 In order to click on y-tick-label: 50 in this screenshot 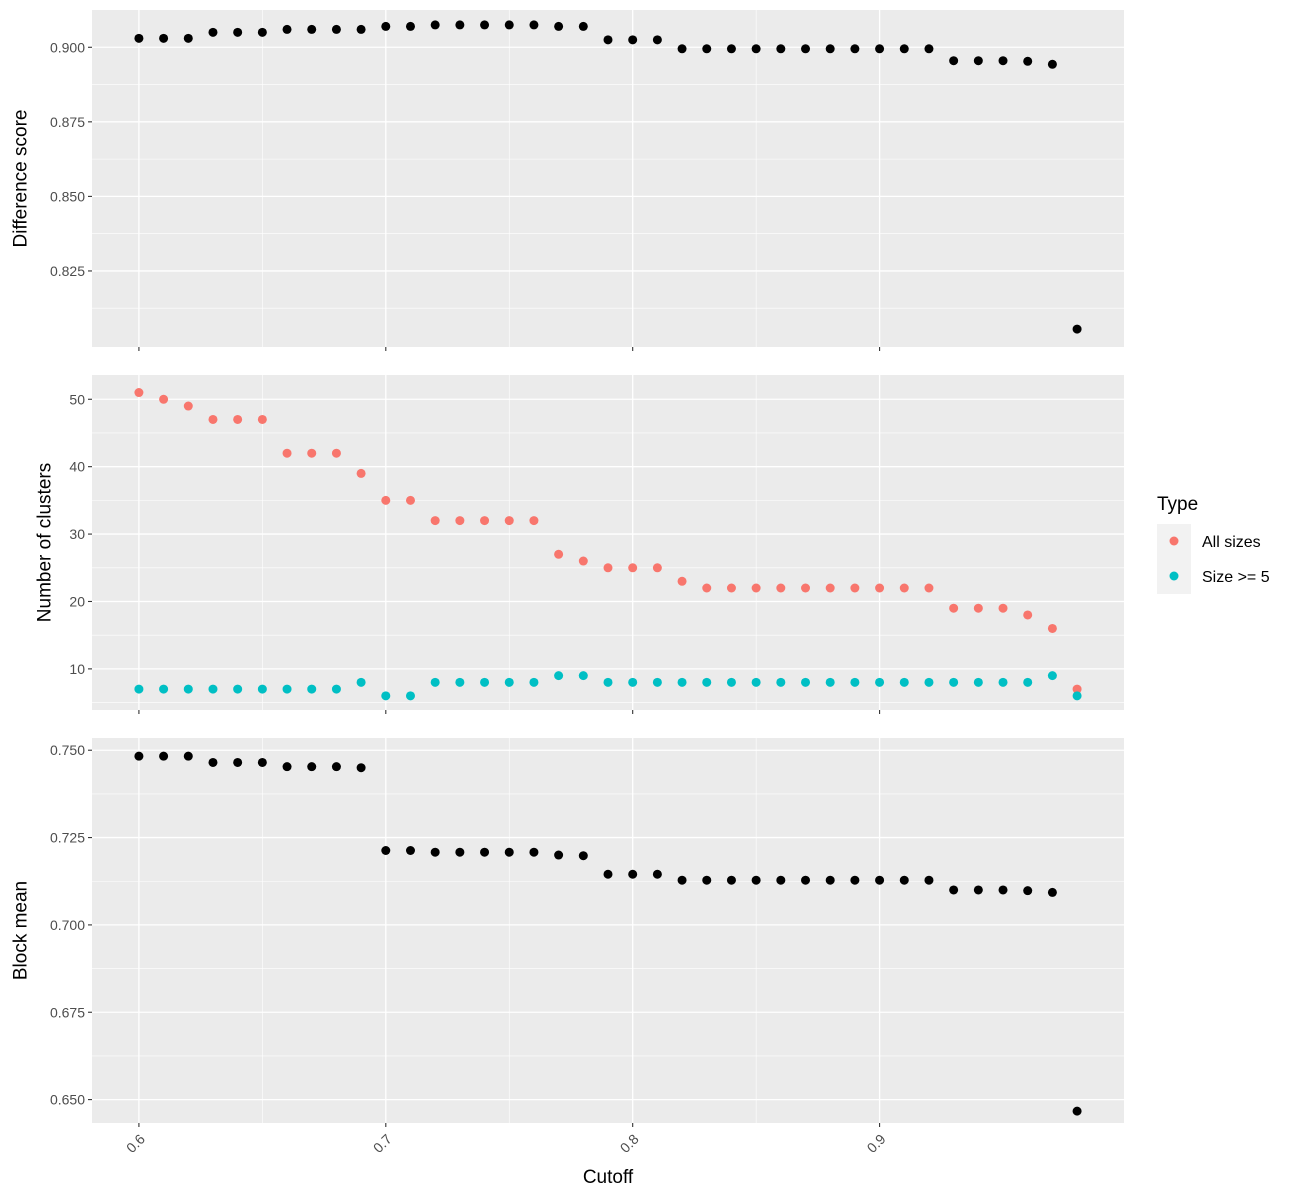, I will do `click(77, 399)`.